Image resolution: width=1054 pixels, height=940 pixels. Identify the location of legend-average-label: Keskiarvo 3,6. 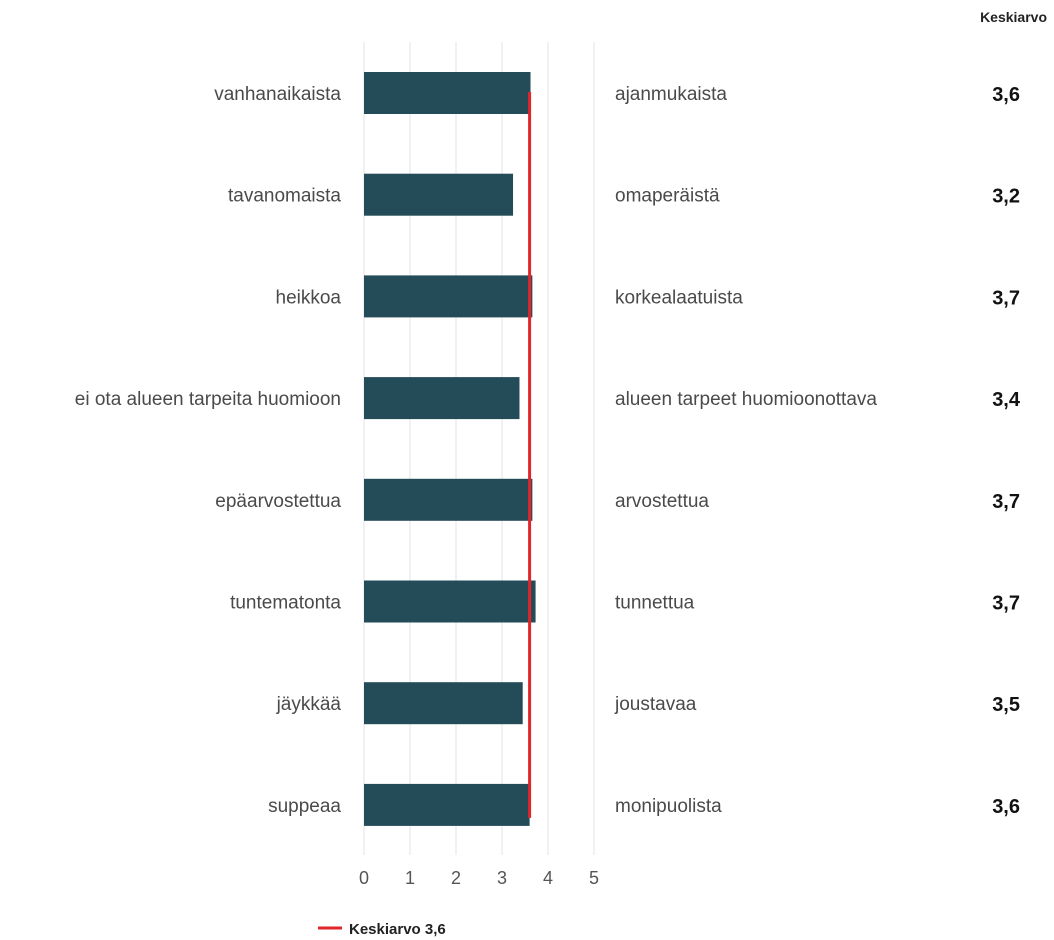
(397, 929).